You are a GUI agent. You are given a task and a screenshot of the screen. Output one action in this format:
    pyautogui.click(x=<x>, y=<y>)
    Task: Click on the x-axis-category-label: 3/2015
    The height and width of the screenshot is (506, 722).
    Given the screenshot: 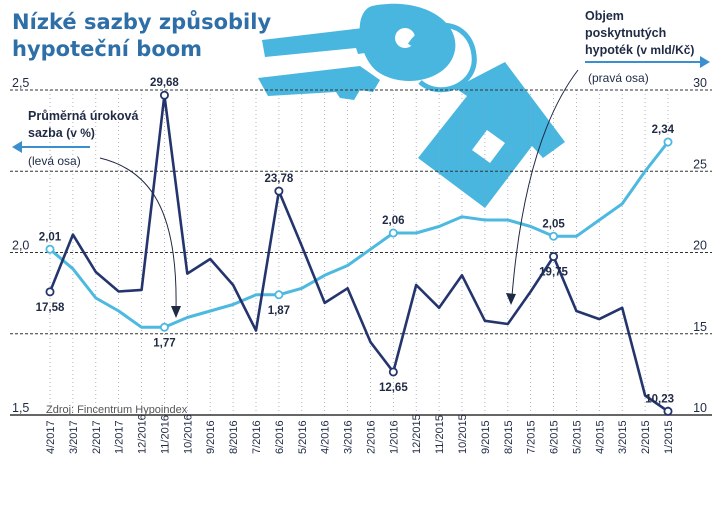 What is the action you would take?
    pyautogui.click(x=623, y=437)
    